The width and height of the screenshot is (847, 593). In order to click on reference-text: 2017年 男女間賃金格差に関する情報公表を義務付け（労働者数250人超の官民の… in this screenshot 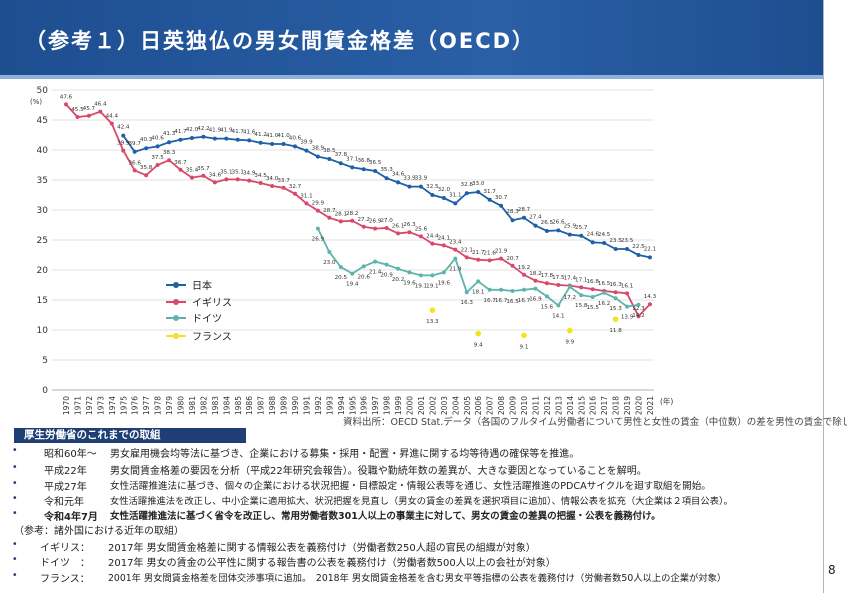, I will do `click(322, 548)`.